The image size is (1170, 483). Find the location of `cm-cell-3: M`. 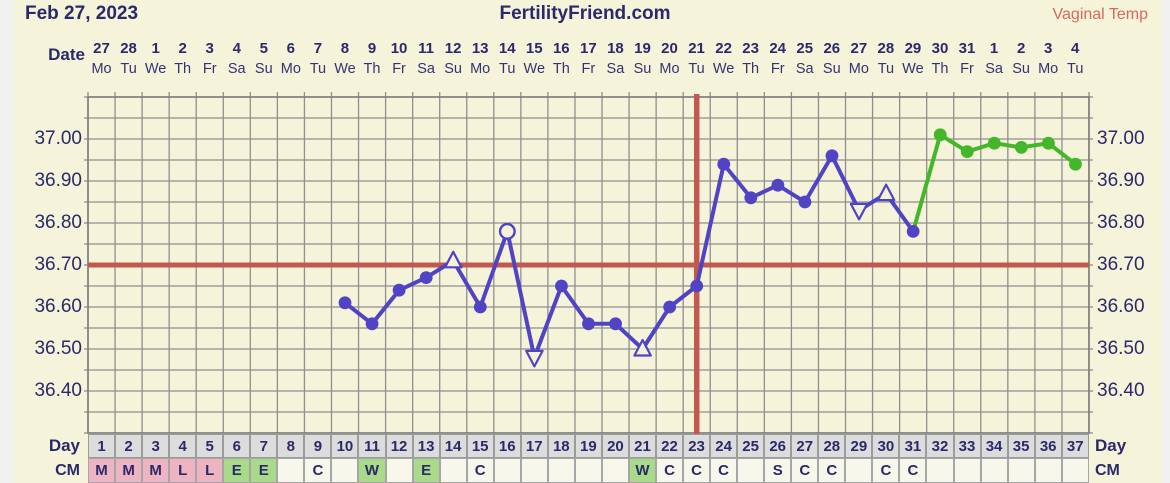

cm-cell-3: M is located at coordinates (156, 470).